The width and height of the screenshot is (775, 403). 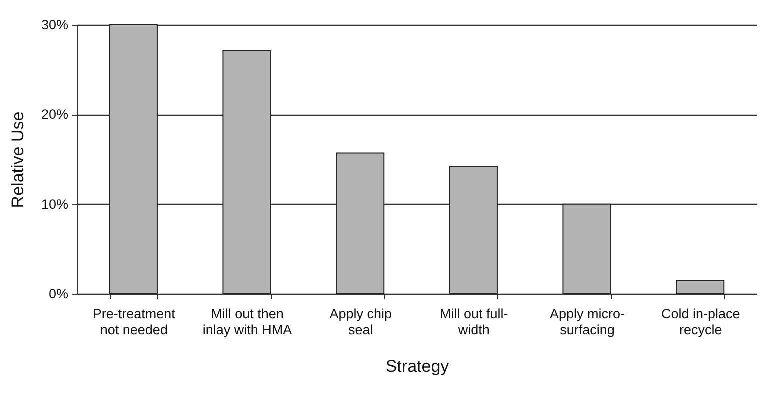 I want to click on x-tick-label: Apply micro-surfacing, so click(x=588, y=322).